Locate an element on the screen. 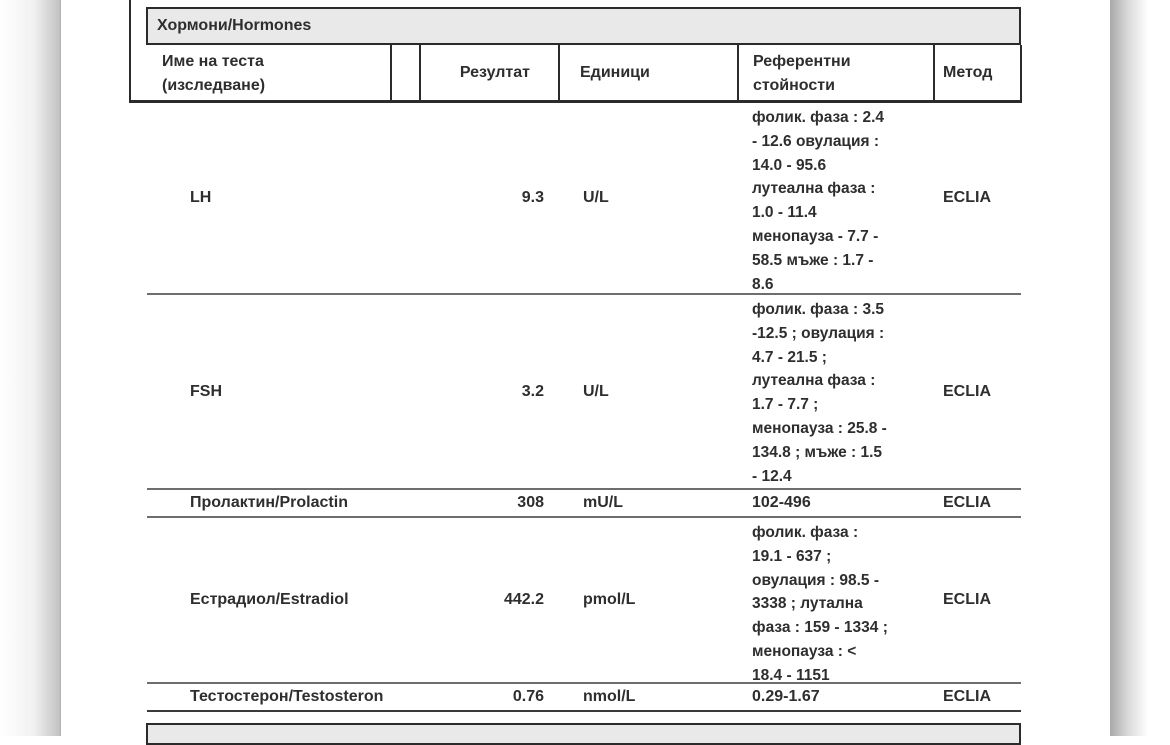 The height and width of the screenshot is (745, 1170). test-units: nmol/L is located at coordinates (609, 696).